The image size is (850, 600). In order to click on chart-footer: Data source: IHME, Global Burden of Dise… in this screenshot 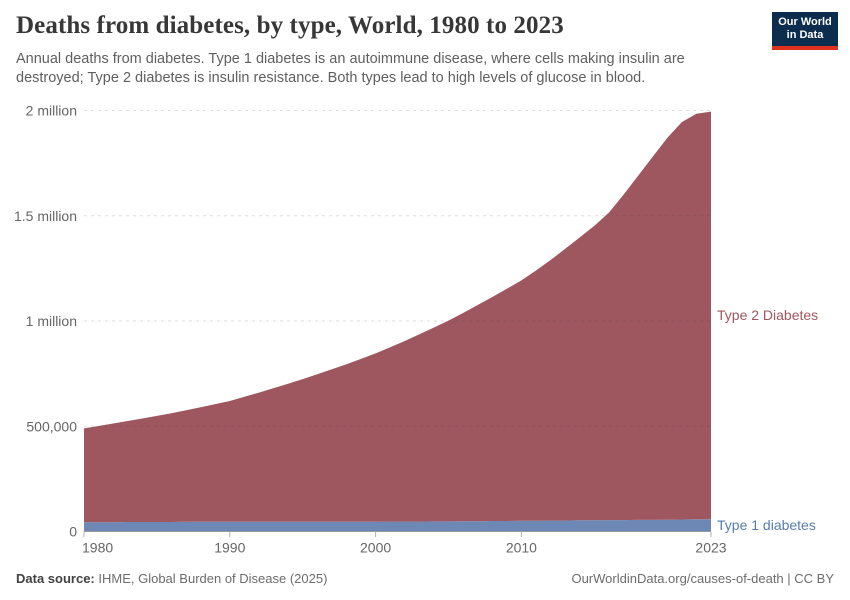, I will do `click(425, 578)`.